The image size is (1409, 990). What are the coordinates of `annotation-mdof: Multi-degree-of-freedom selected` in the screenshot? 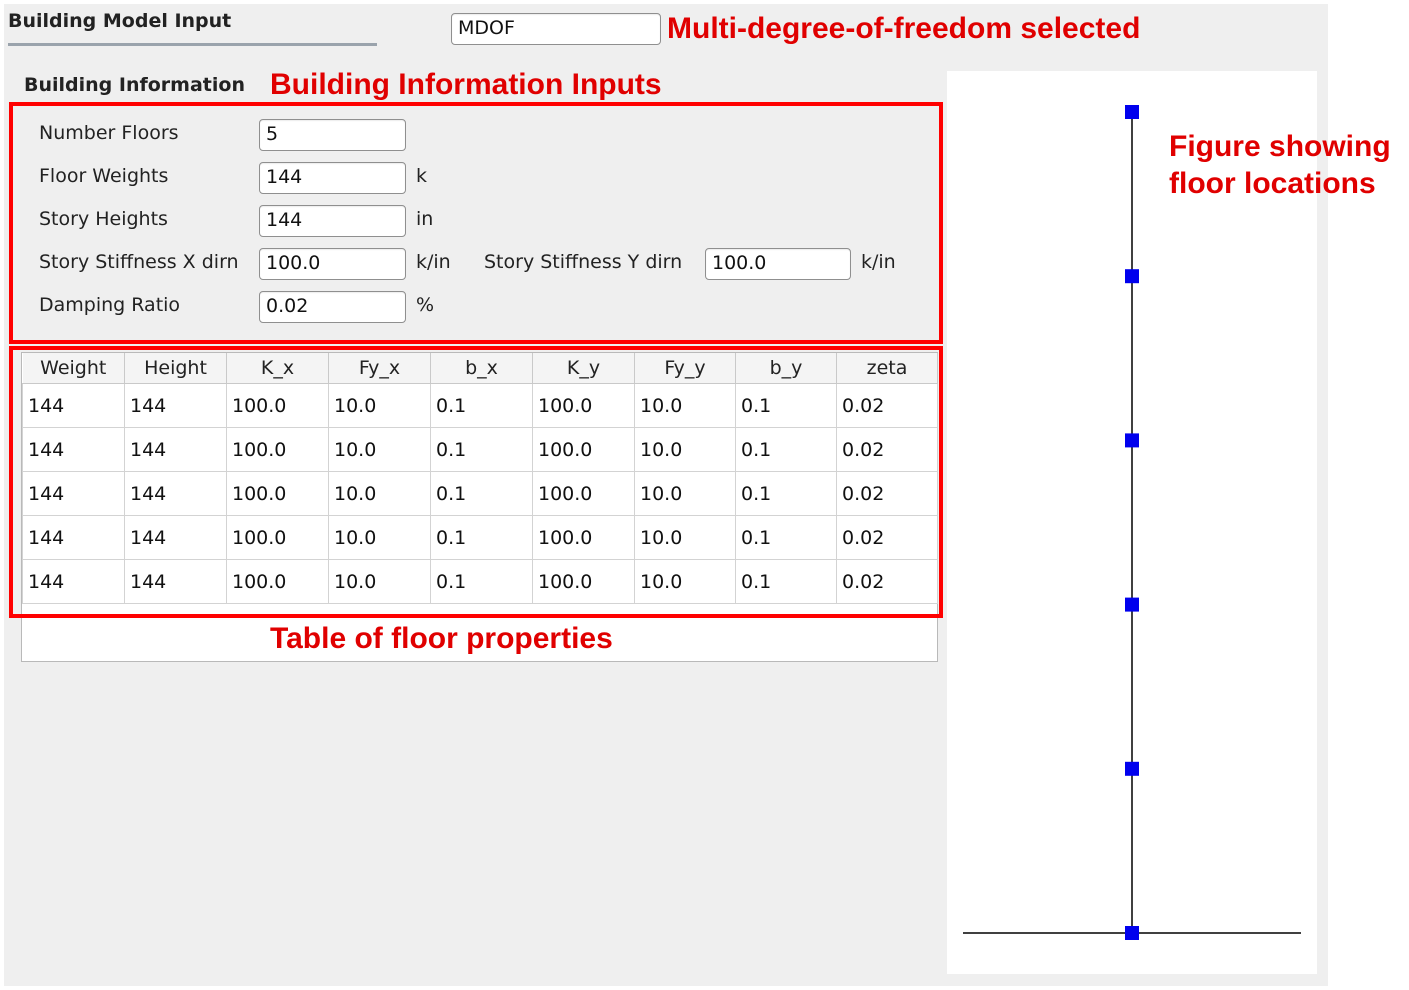 It's located at (904, 28).